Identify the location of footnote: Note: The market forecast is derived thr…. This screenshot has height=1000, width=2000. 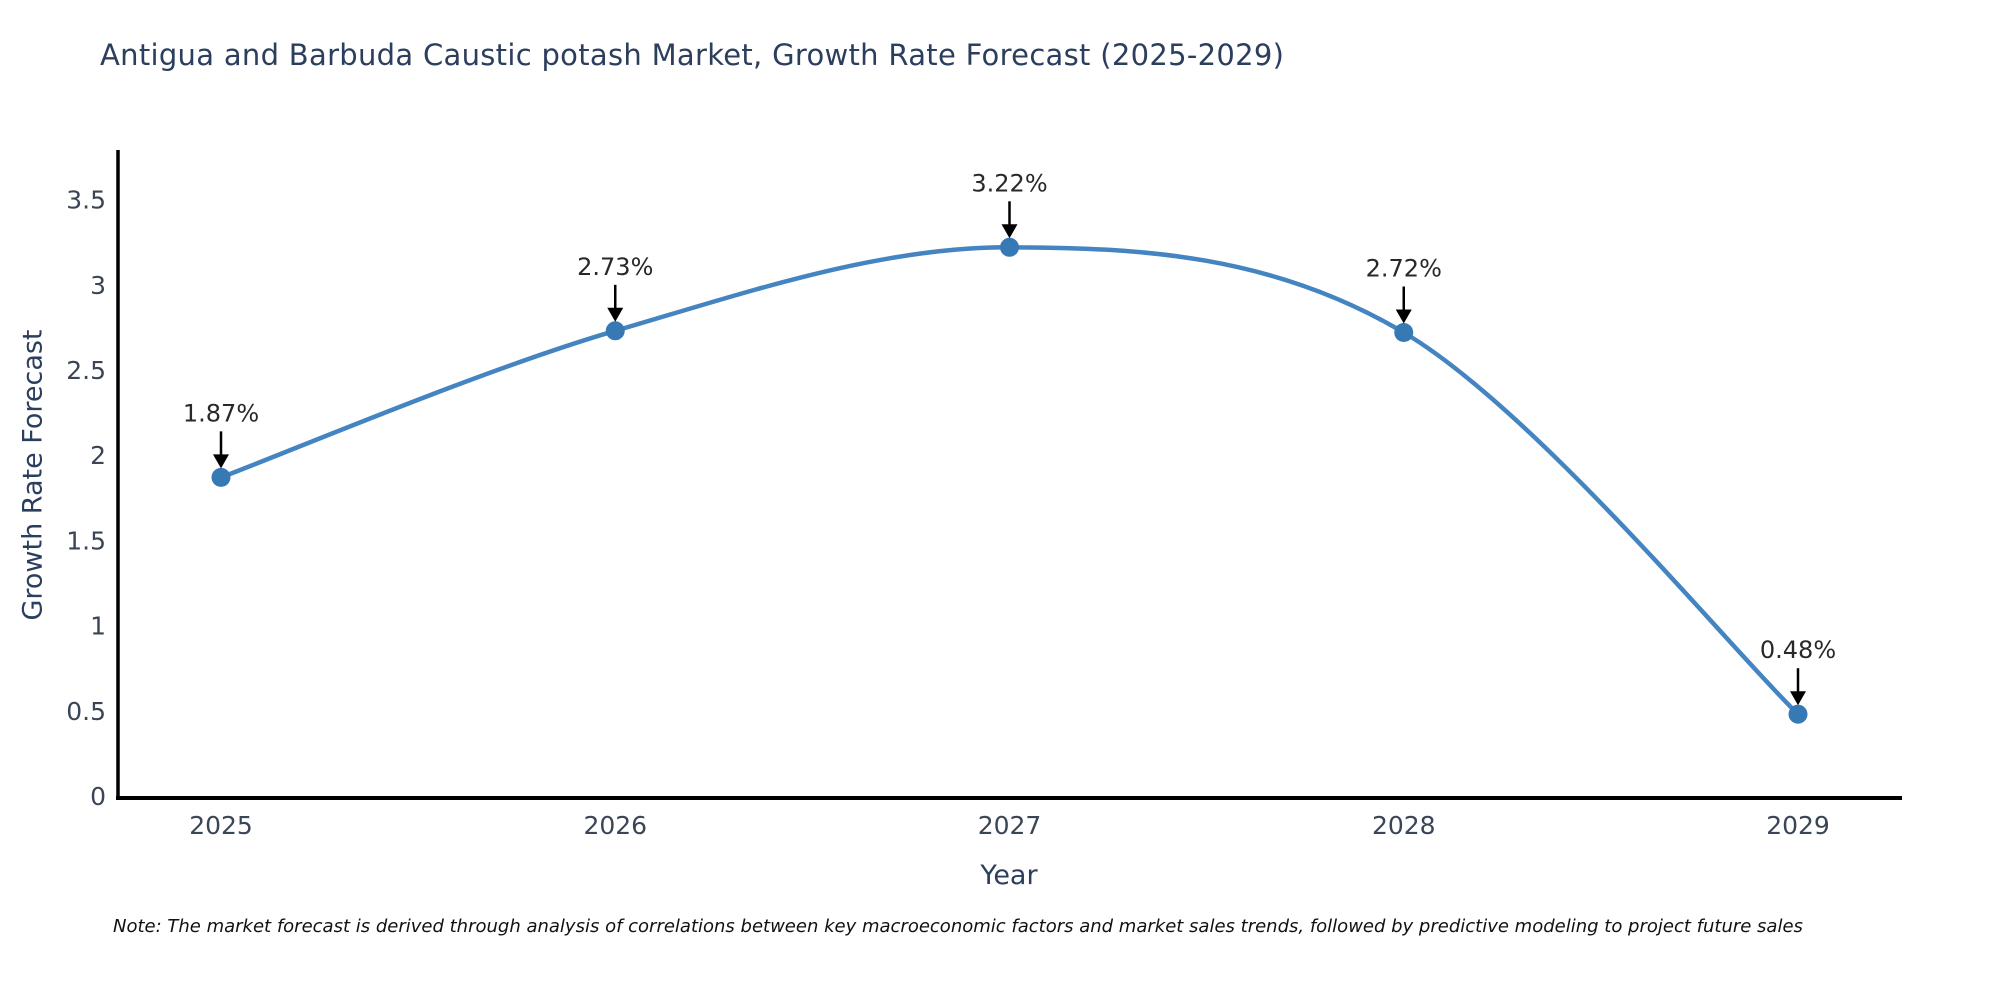
(958, 926).